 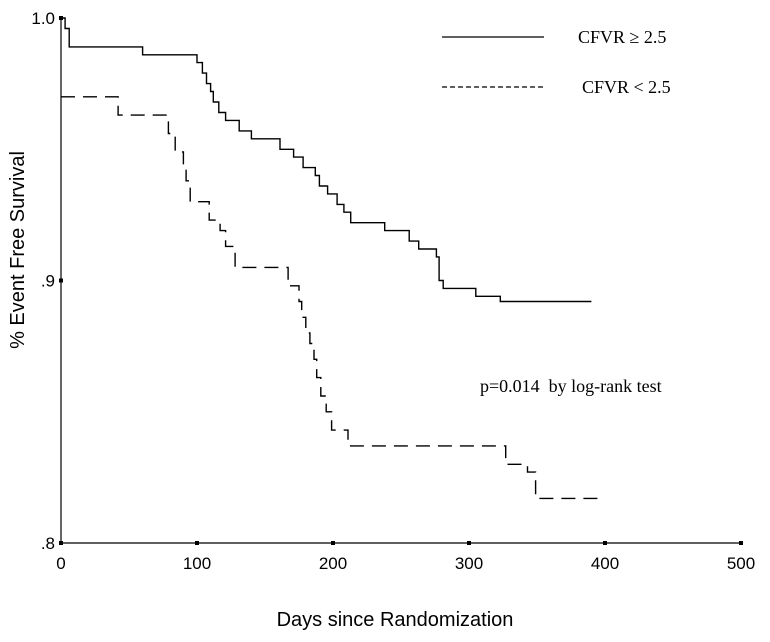 I want to click on x-tick-label: 300, so click(x=469, y=563).